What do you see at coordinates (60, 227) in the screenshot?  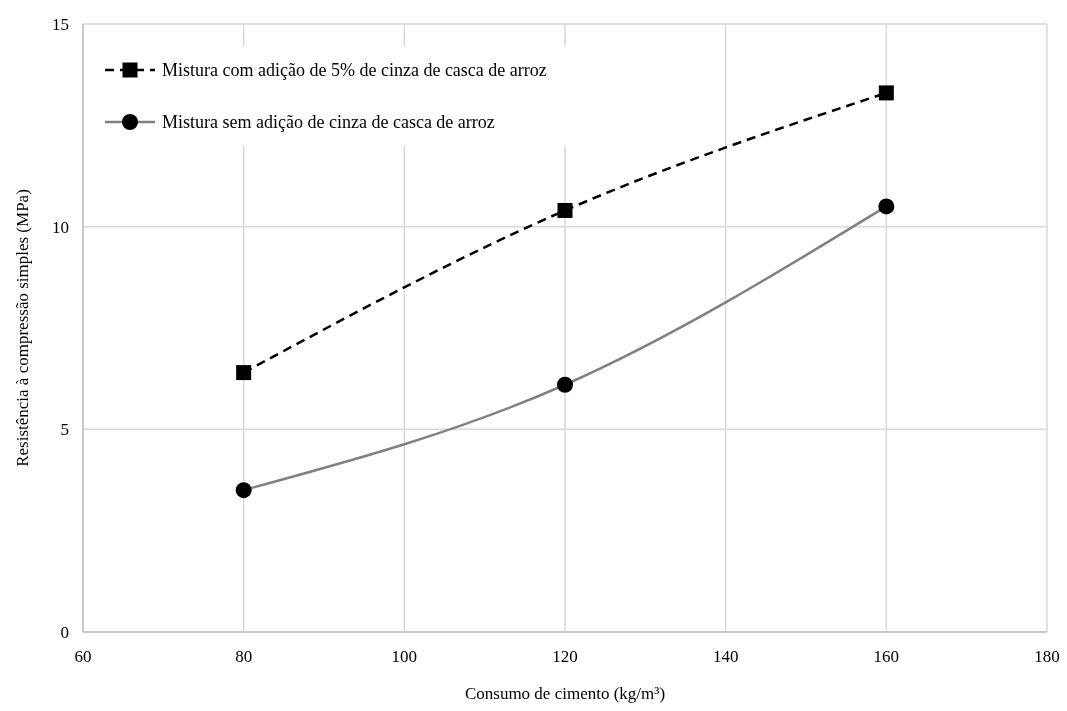 I see `y-tick-label: 10` at bounding box center [60, 227].